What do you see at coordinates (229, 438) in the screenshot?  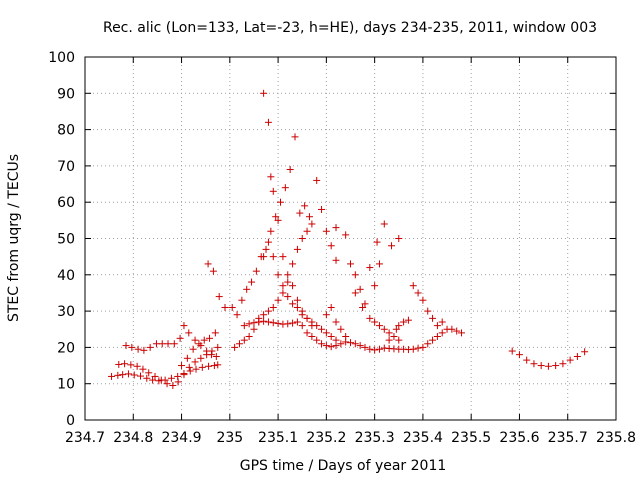 I see `x-tick-label: 235` at bounding box center [229, 438].